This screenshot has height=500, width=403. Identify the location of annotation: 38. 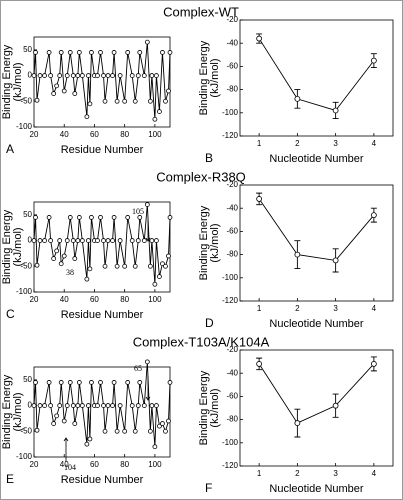
(70, 272).